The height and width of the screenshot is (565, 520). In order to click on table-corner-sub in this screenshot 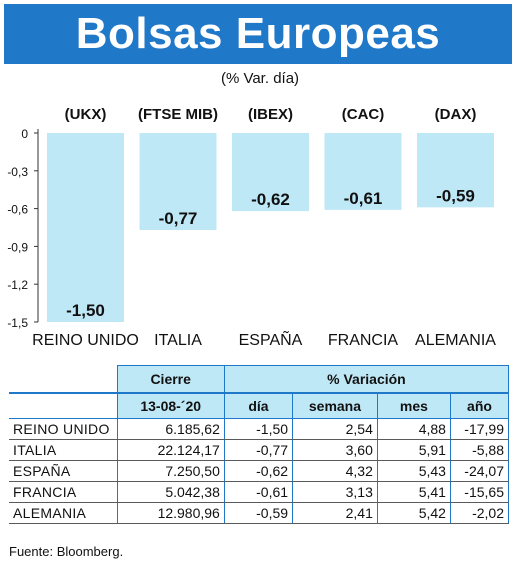, I will do `click(63, 405)`.